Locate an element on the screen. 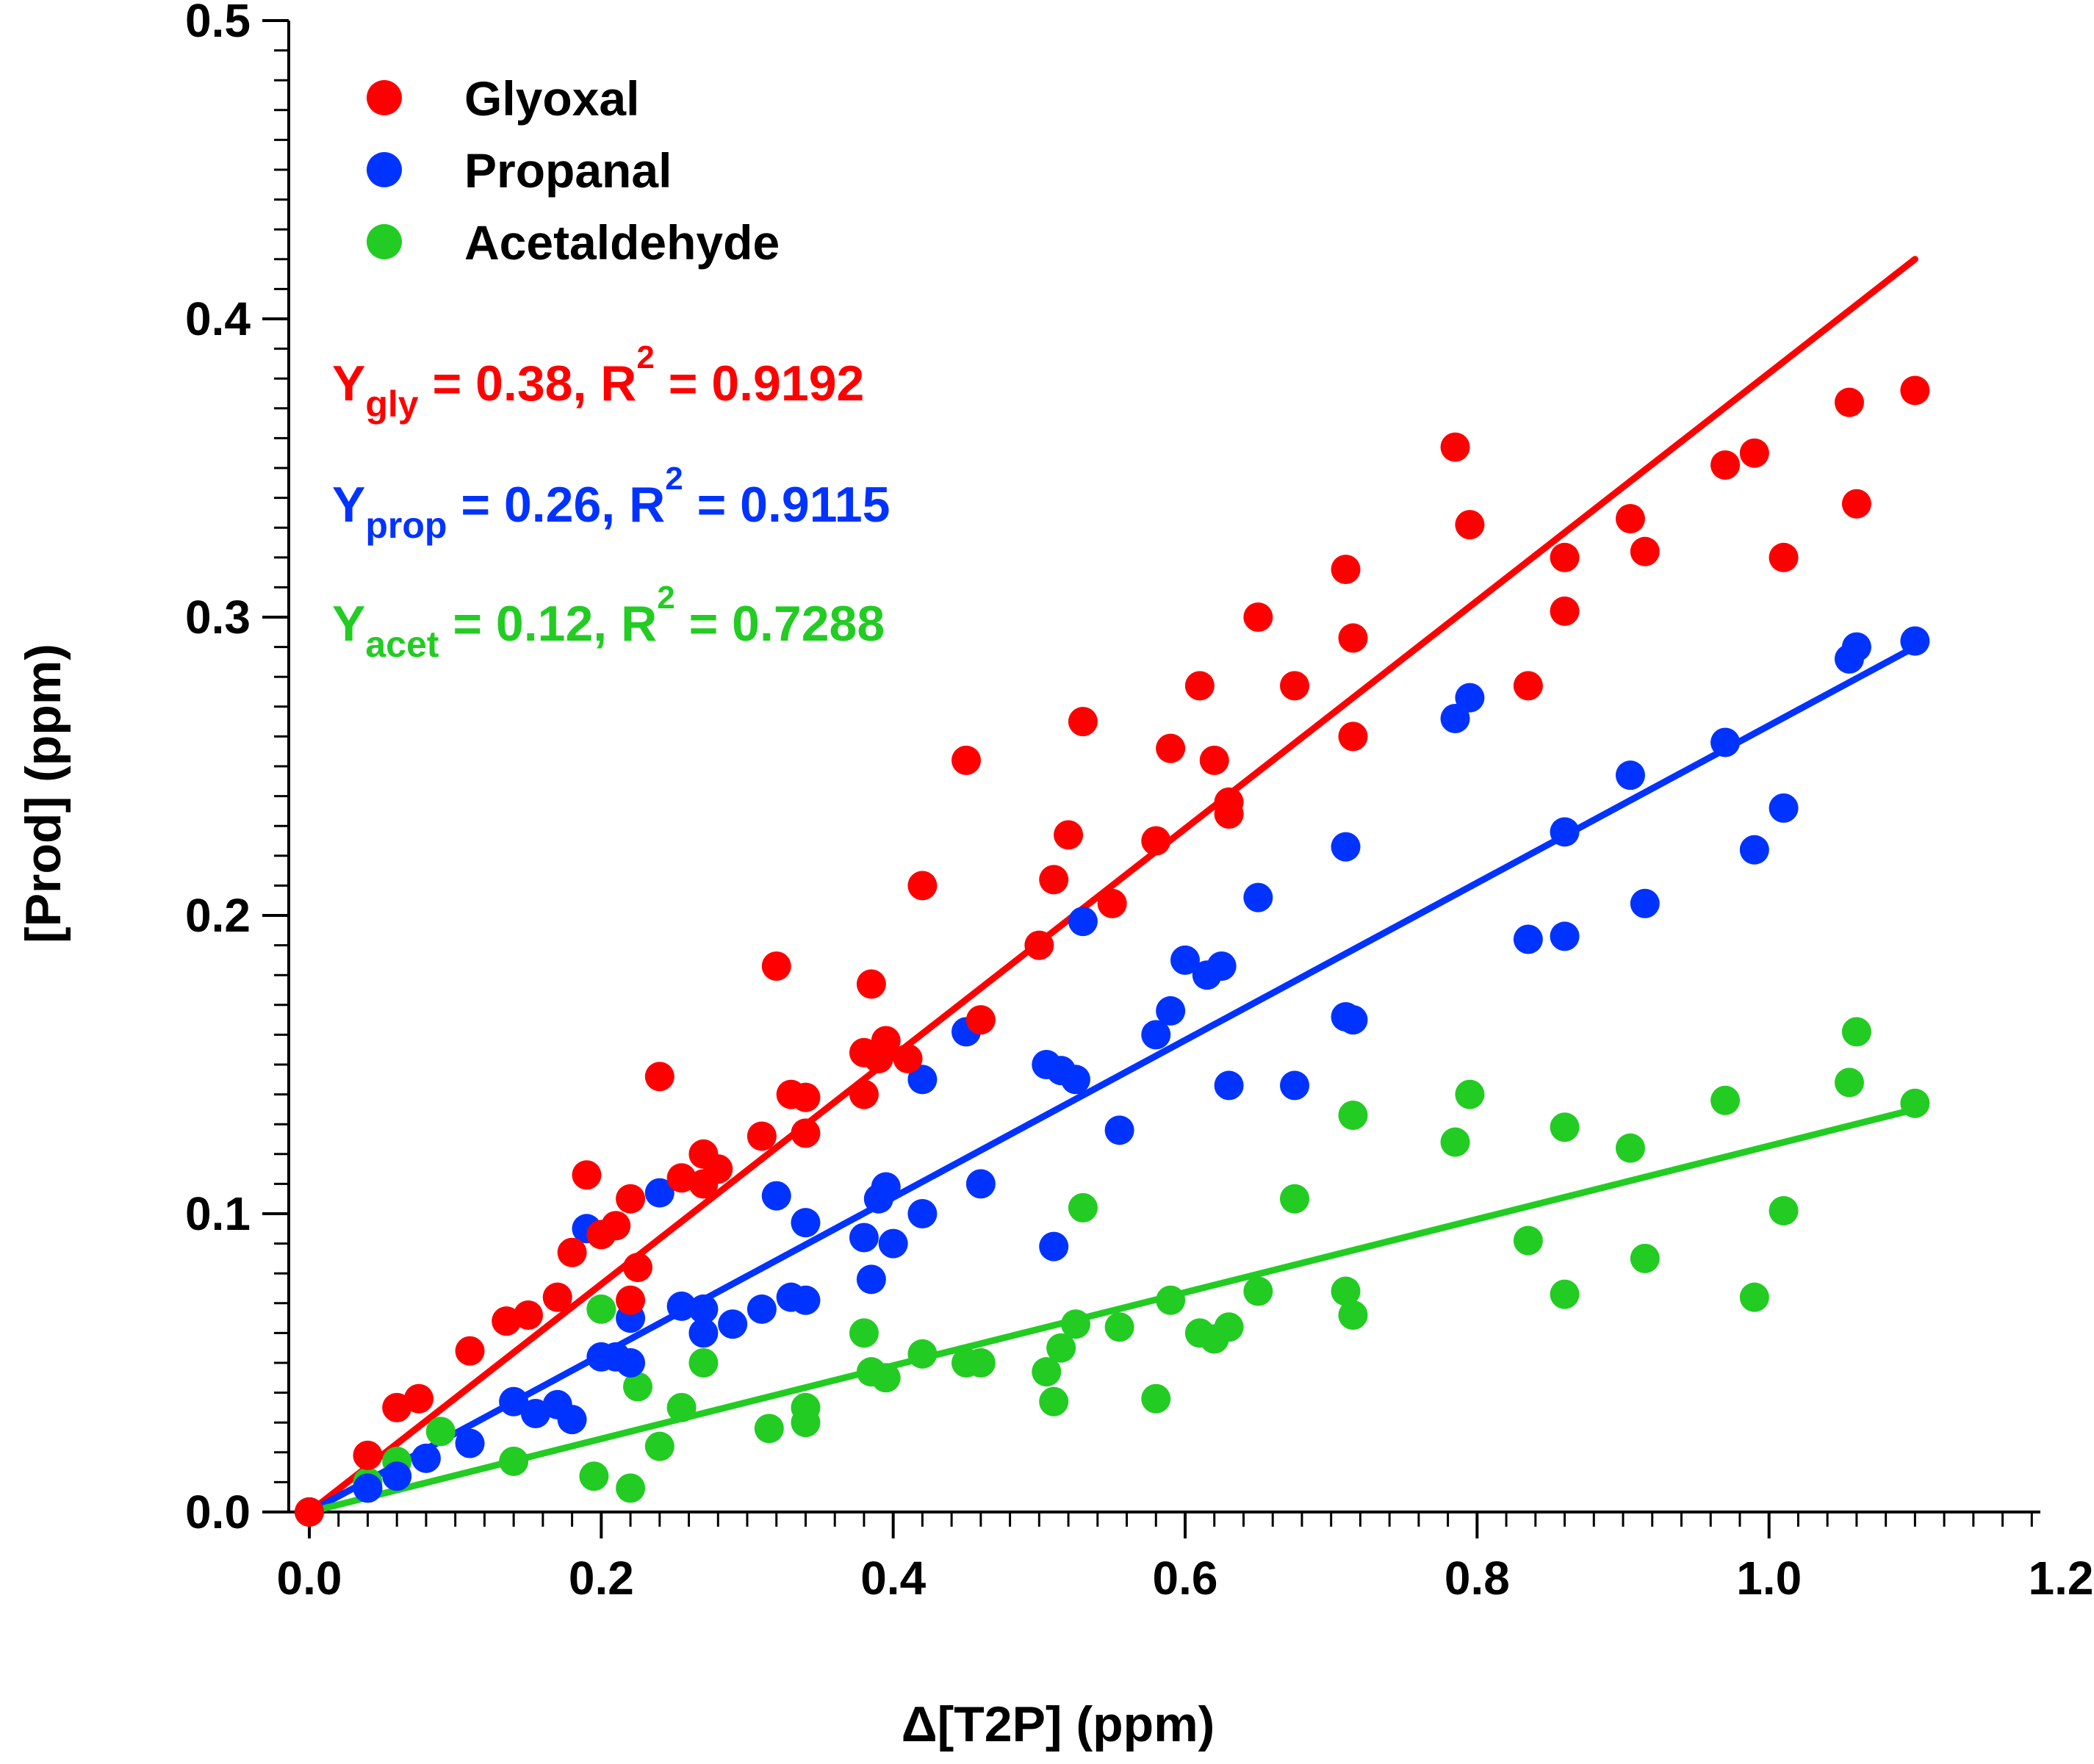 This screenshot has width=2094, height=1764. x-tick-label: 0.0 is located at coordinates (309, 1579).